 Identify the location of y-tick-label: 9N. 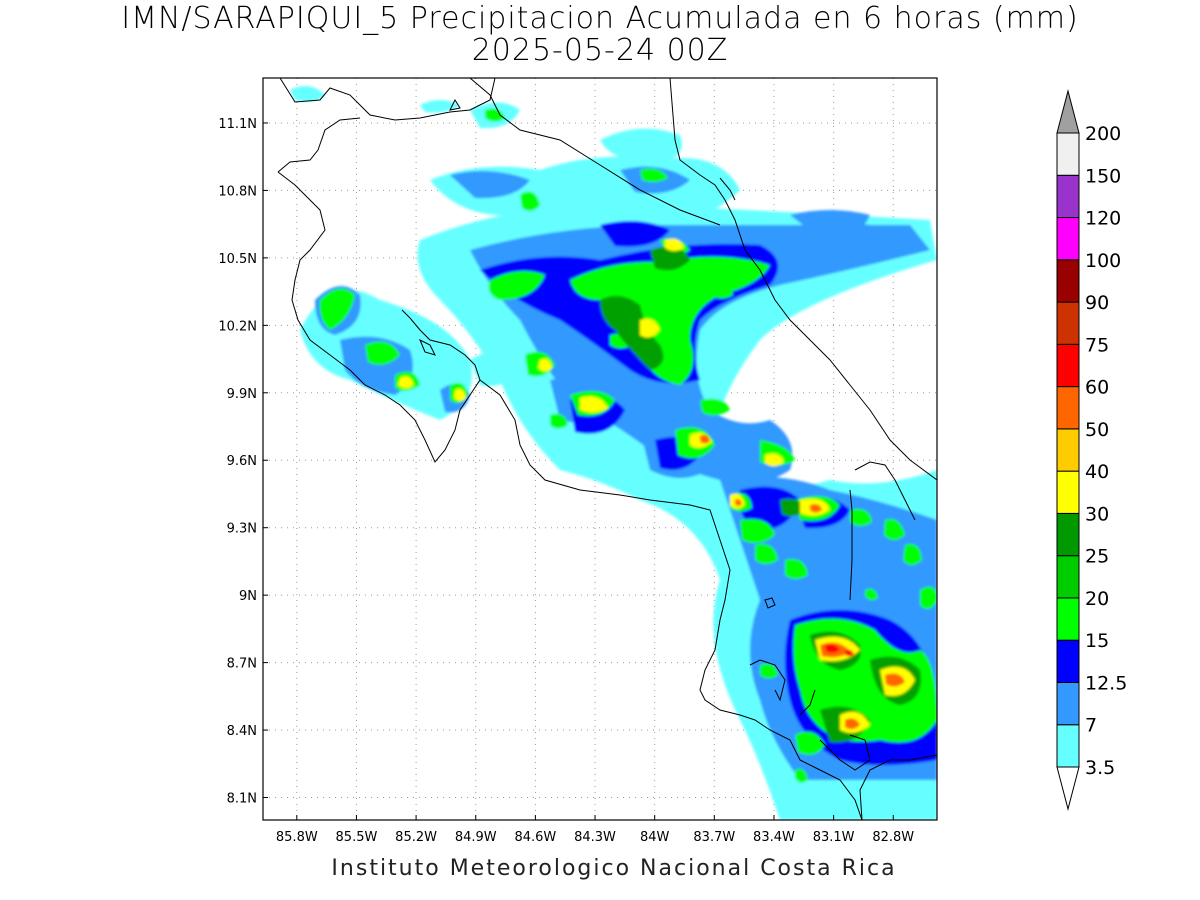
(248, 596).